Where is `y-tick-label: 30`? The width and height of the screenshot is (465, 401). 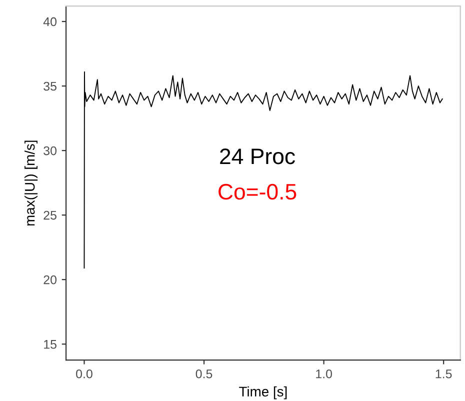
y-tick-label: 30 is located at coordinates (50, 151).